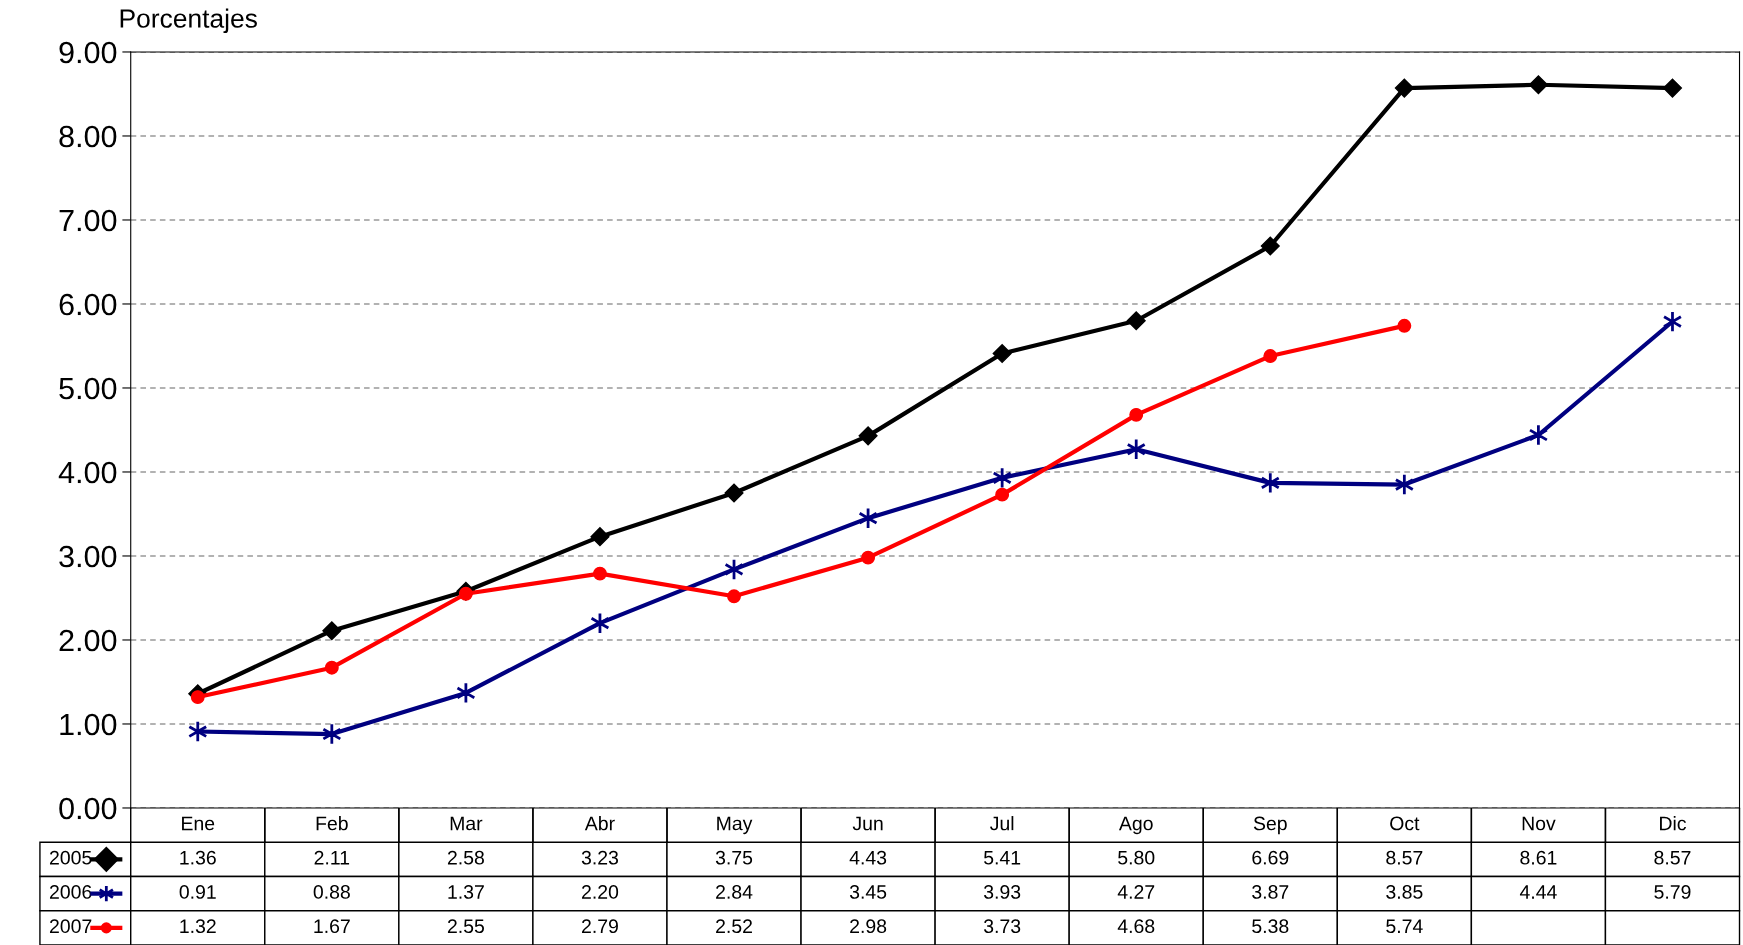 Image resolution: width=1743 pixels, height=945 pixels. What do you see at coordinates (466, 892) in the screenshot?
I see `data-label: 1.37` at bounding box center [466, 892].